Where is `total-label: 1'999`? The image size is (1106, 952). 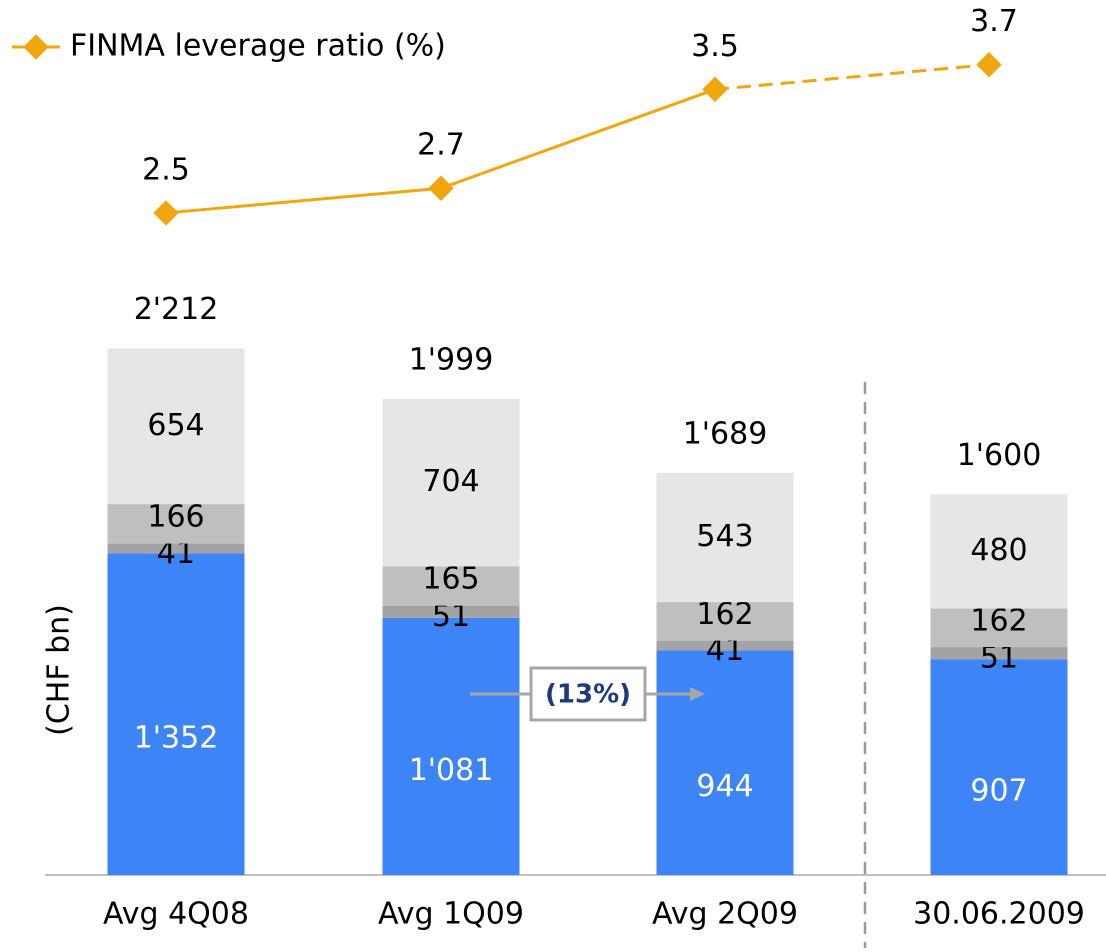 total-label: 1'999 is located at coordinates (451, 359).